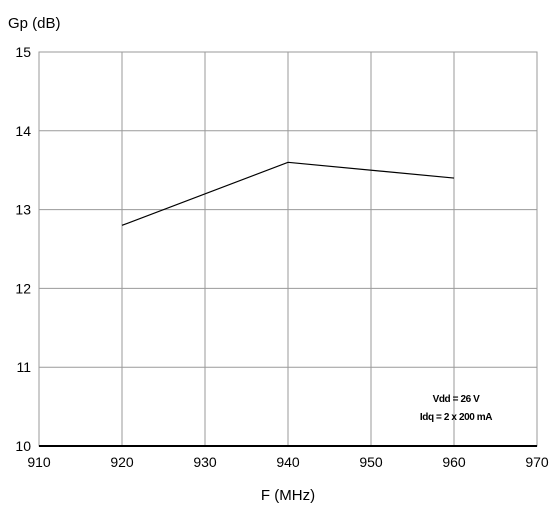 The image size is (555, 509). I want to click on series-layer, so click(288, 193).